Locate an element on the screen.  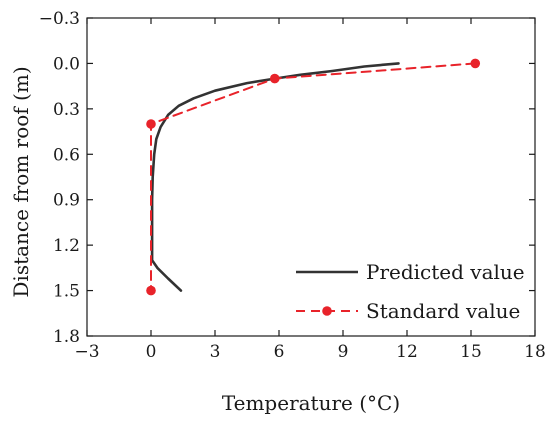
y-axis-title: Distance from roof (m) is located at coordinates (21, 181).